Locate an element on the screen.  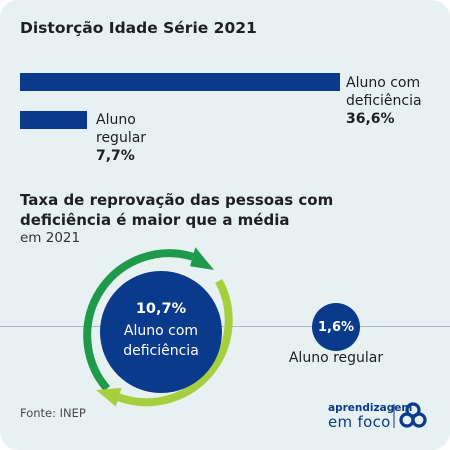
dark-green-arrow-arc is located at coordinates (138, 320).